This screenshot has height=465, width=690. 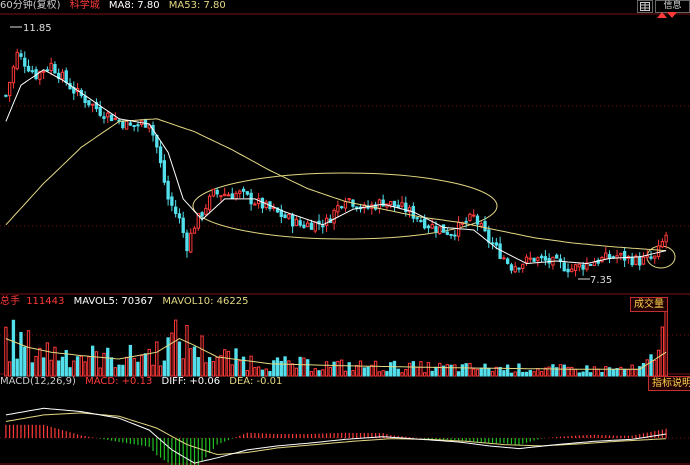 I want to click on volume-indicator-button: 成交量, so click(x=649, y=304).